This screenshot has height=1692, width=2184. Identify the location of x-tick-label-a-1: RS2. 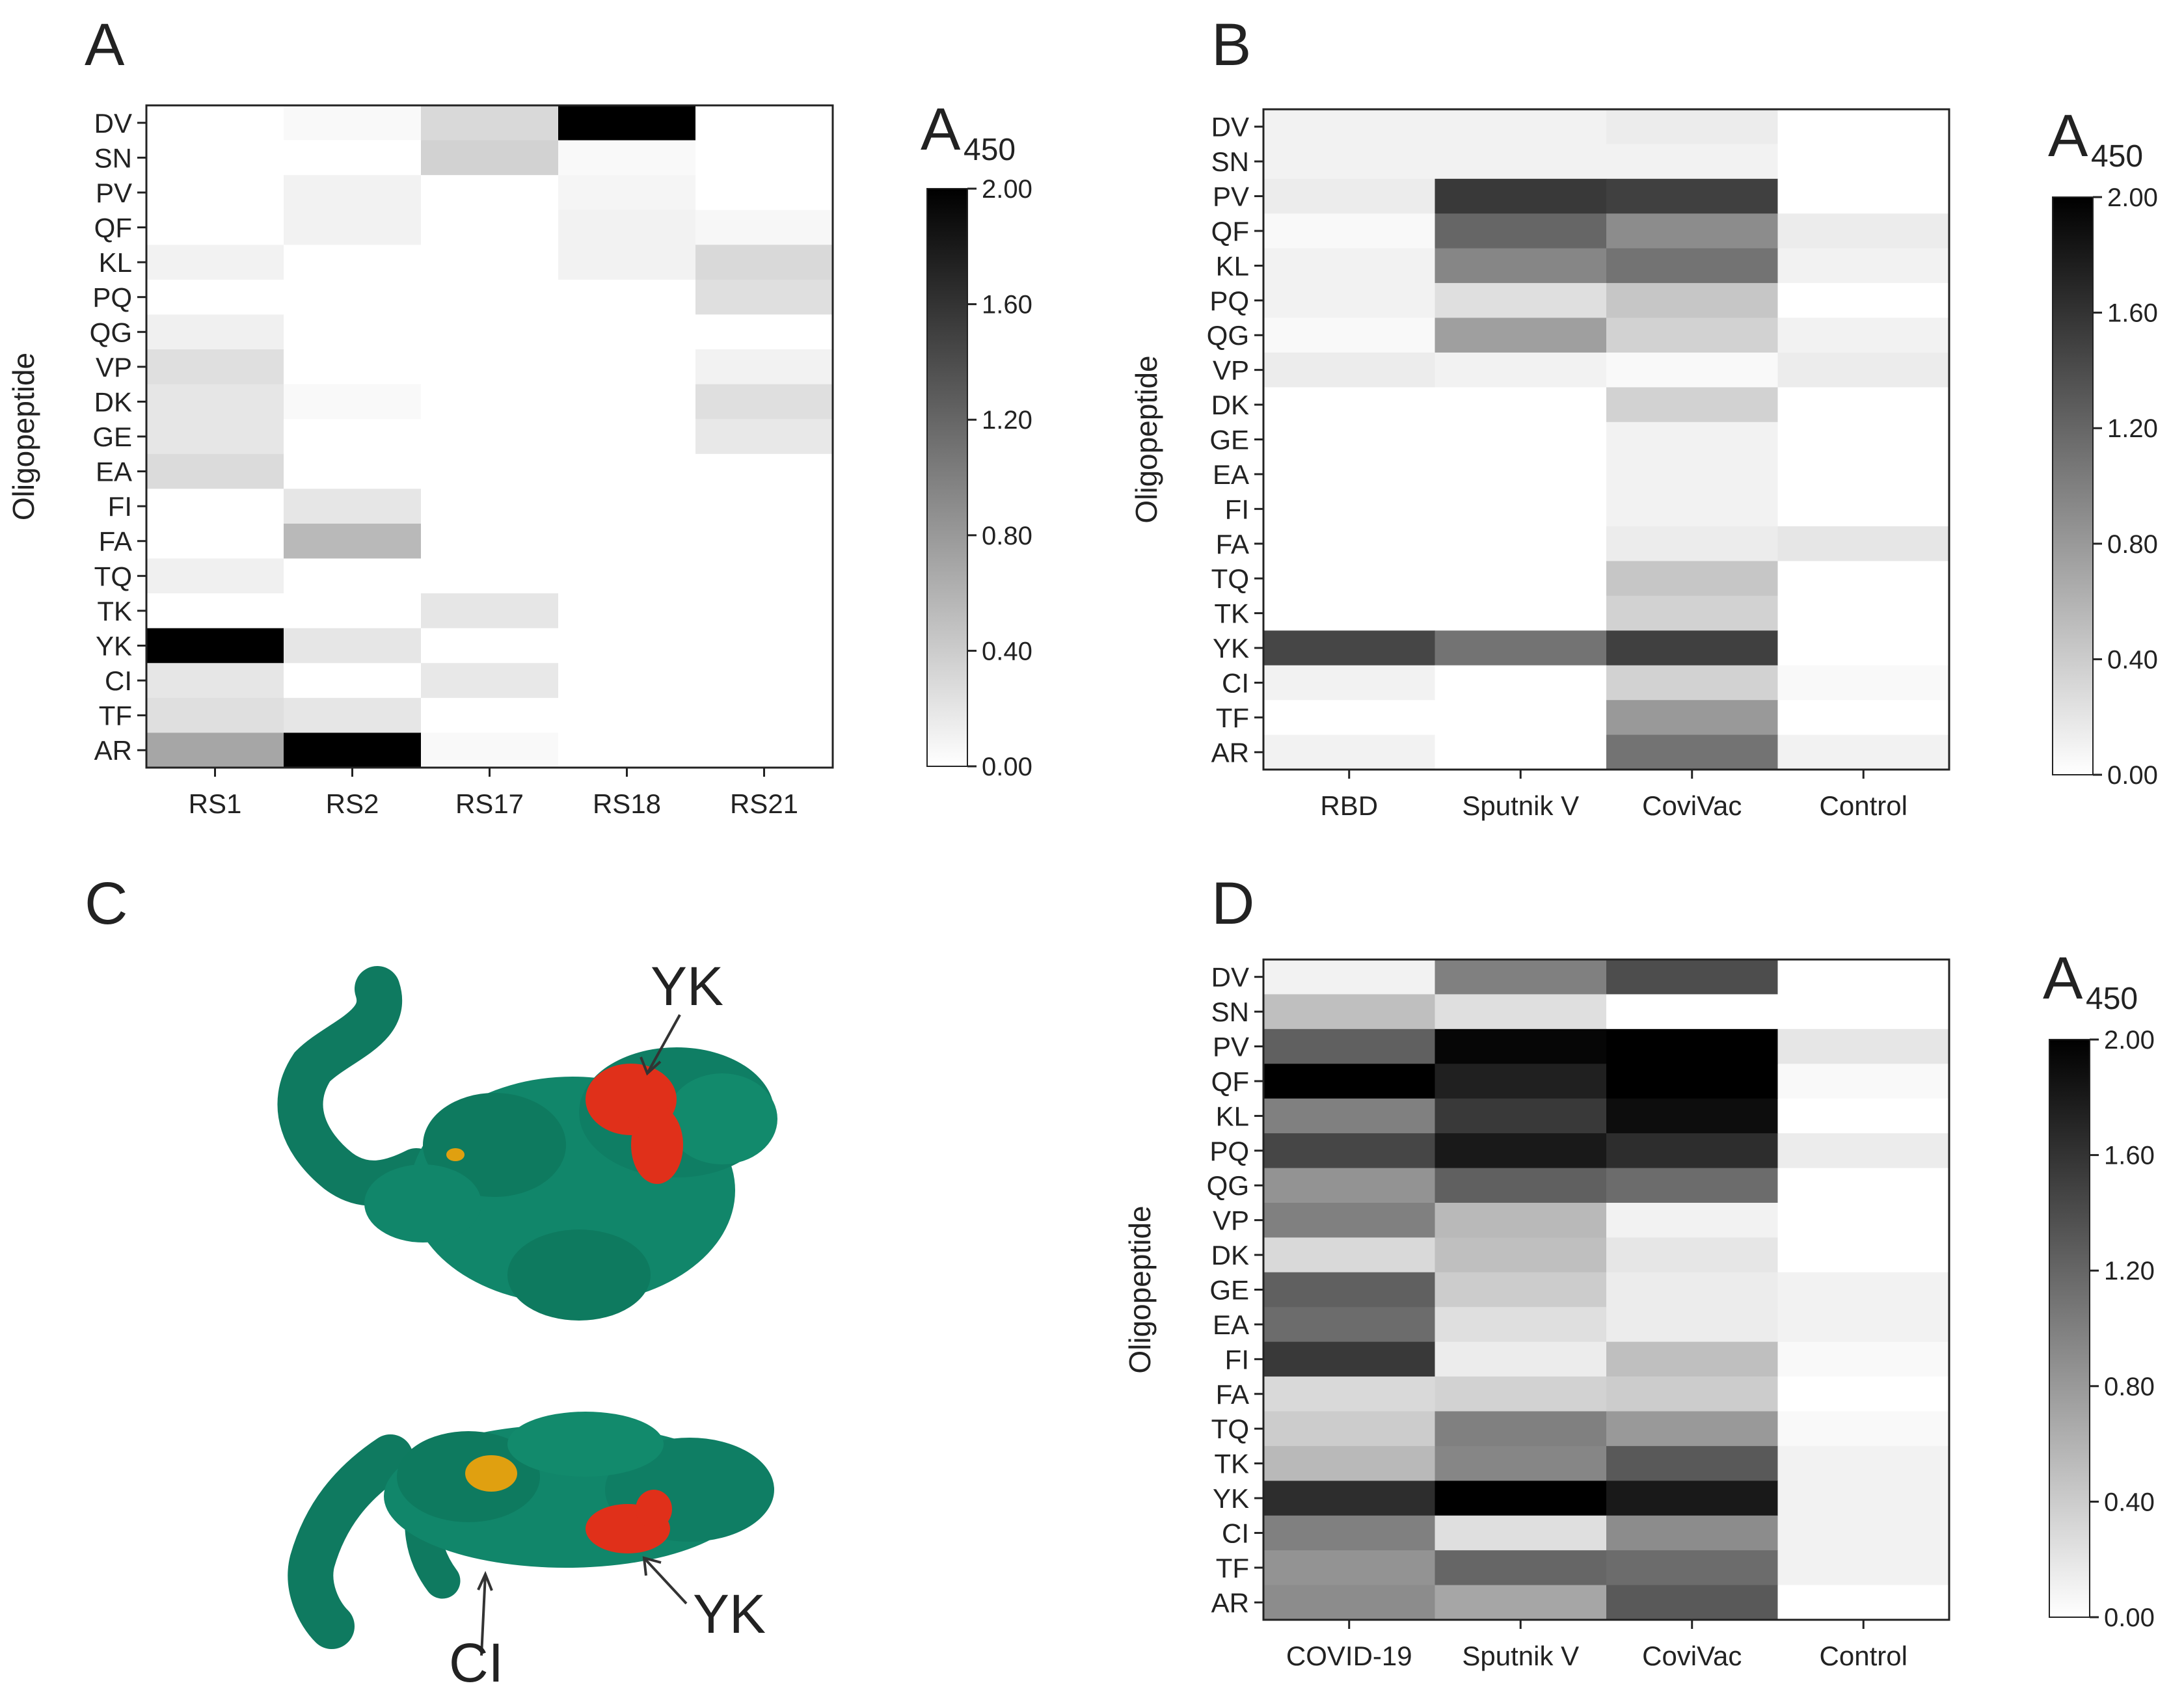
(352, 803).